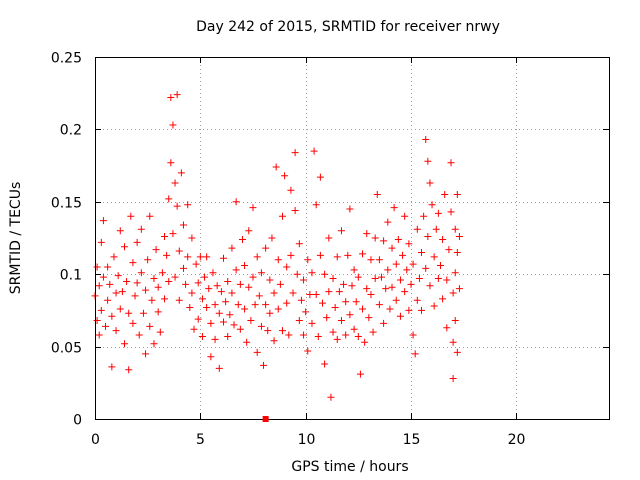  Describe the element at coordinates (71, 276) in the screenshot. I see `y-tick-label: 0.1` at that location.